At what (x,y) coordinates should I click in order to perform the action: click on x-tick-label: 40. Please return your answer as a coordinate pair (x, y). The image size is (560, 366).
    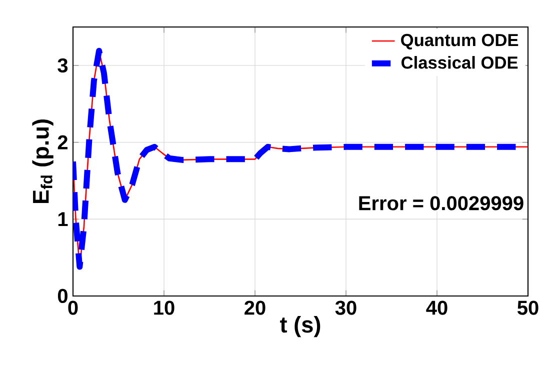
    Looking at the image, I should click on (437, 307).